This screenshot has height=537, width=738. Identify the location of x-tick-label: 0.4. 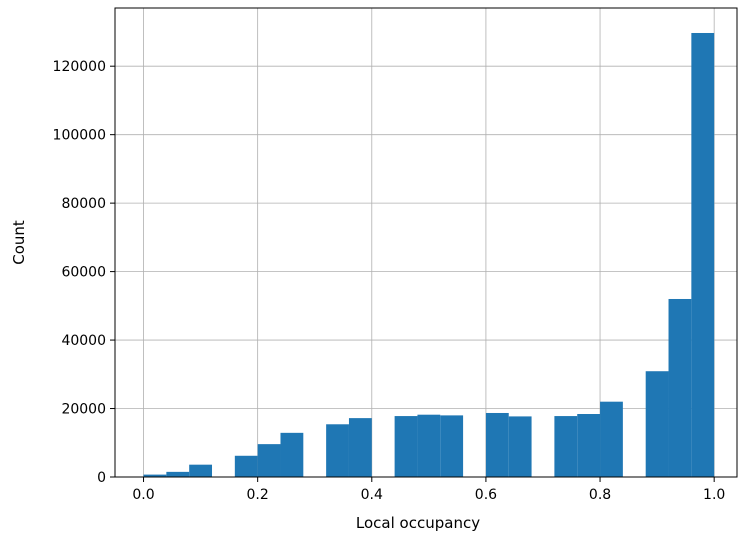
(372, 495).